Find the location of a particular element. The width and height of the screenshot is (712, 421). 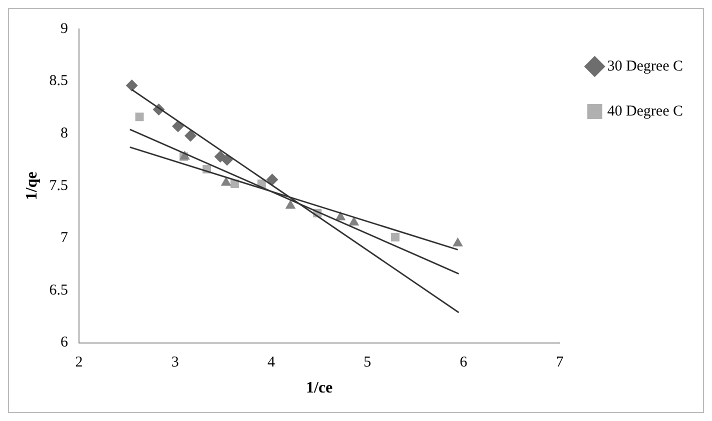

y-tick-label: 8.5 is located at coordinates (58, 81).